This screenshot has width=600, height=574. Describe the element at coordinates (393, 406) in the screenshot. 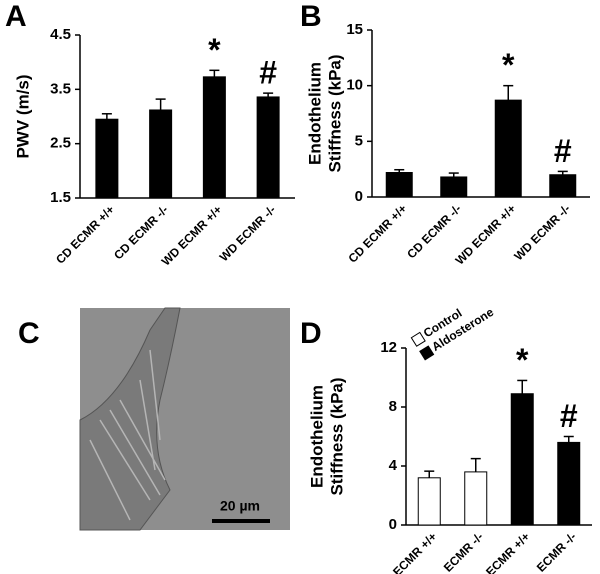

I see `y-tick-label: 8` at that location.